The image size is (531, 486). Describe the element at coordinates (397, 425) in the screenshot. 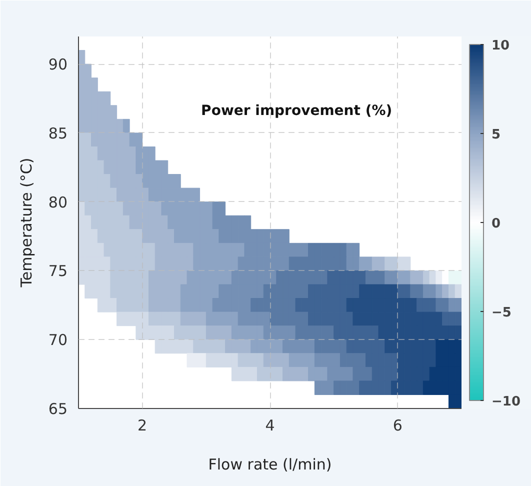

I see `x-tick-label: 6` at that location.